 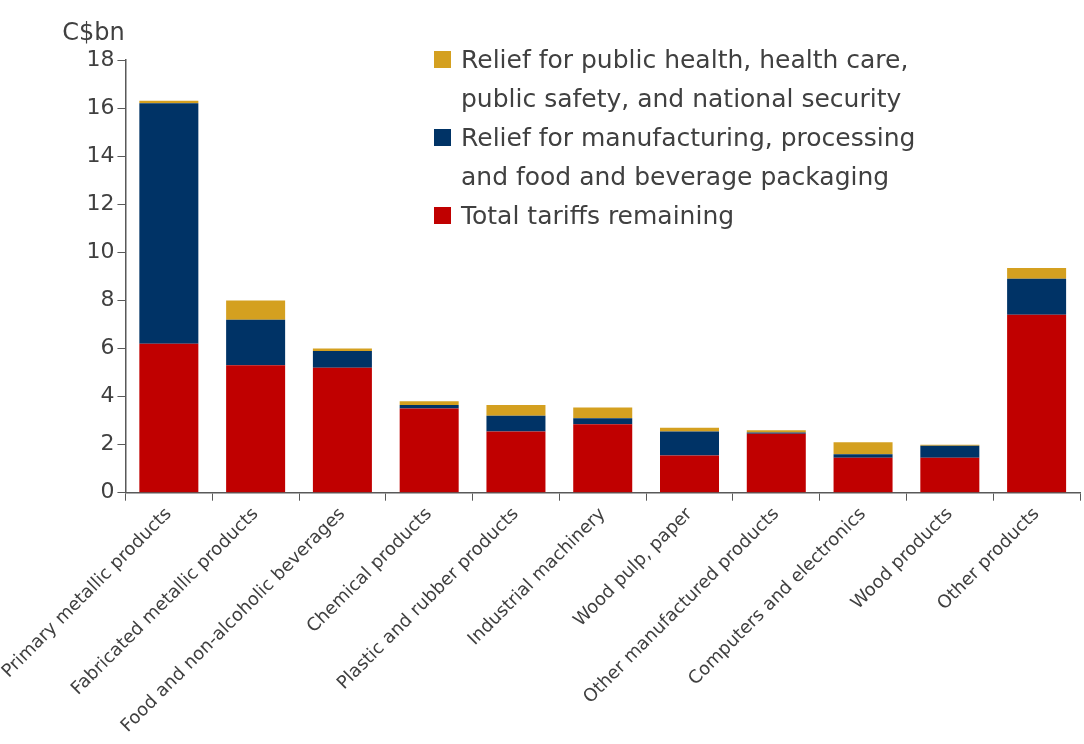 I want to click on y-tick-label: 4, so click(x=107, y=395).